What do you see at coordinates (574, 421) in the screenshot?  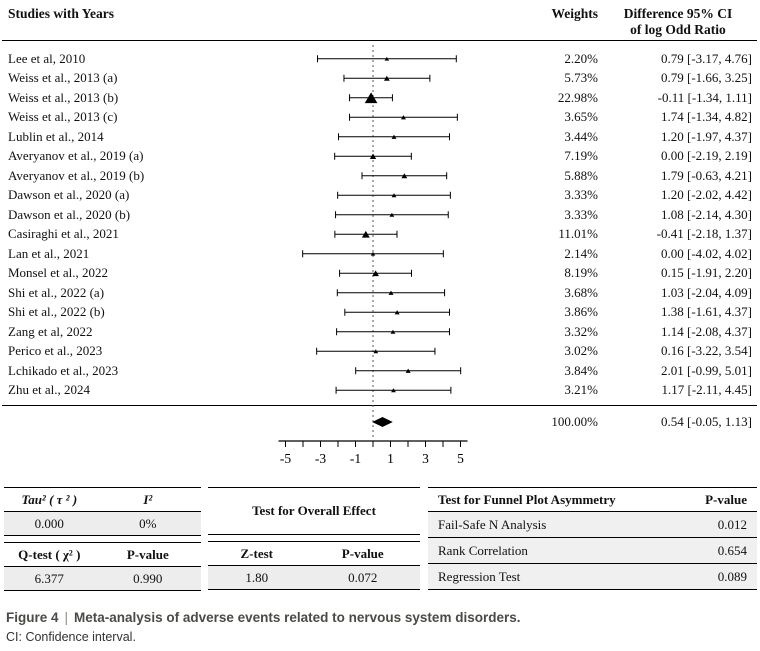 I see `overall-weight: 100.00%` at bounding box center [574, 421].